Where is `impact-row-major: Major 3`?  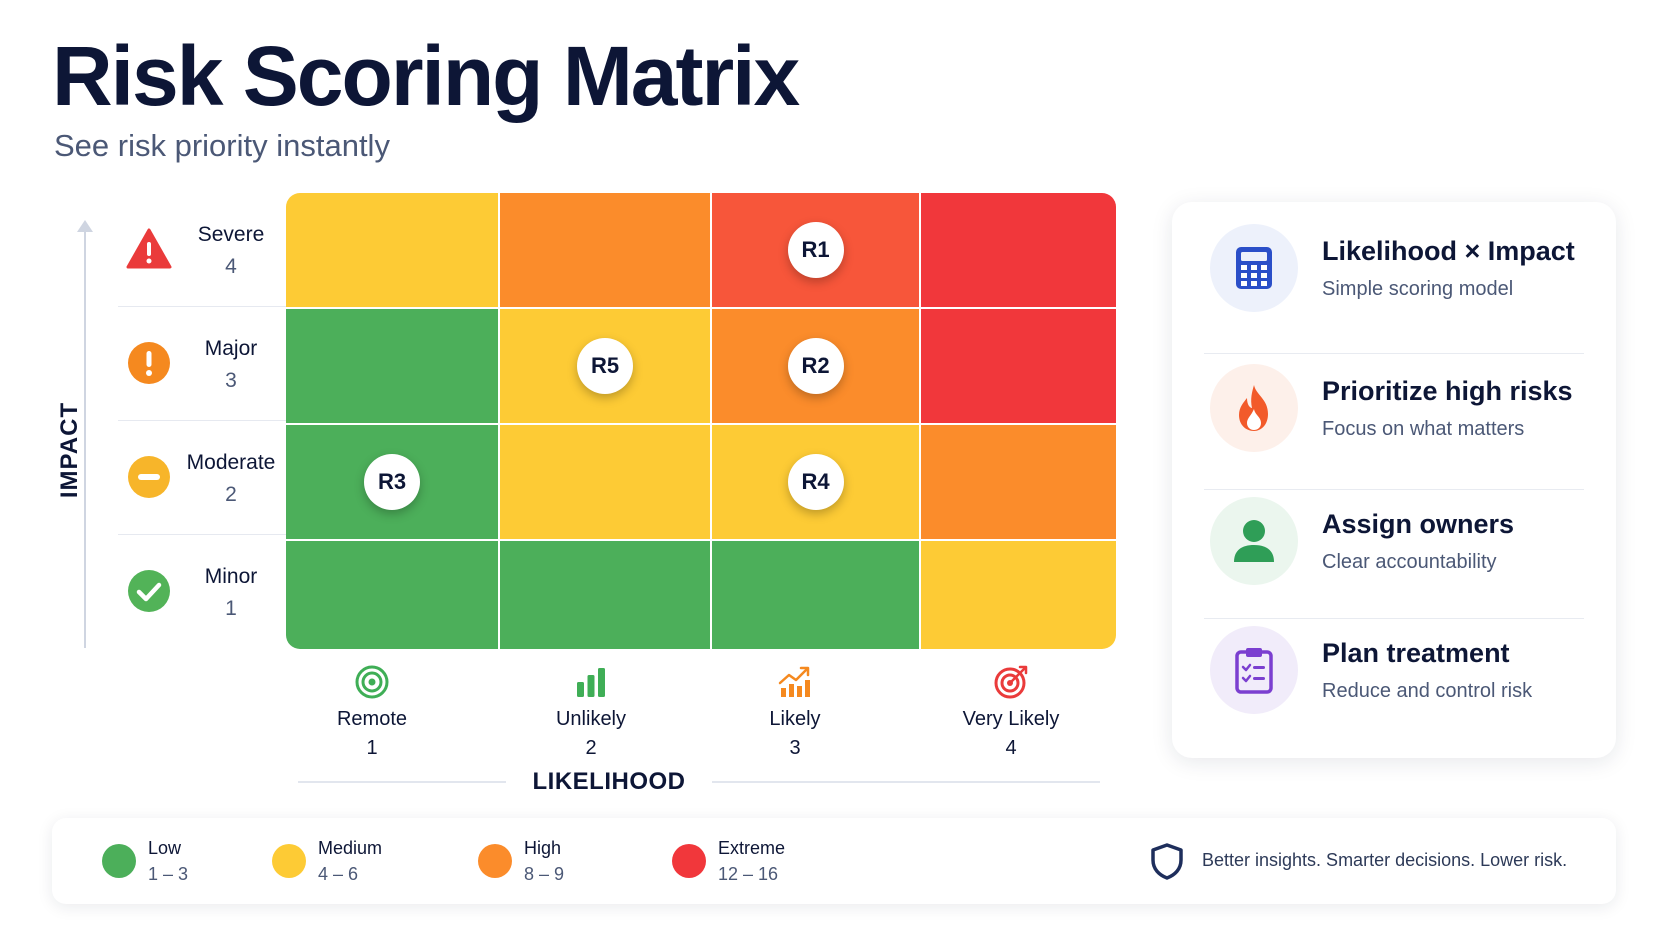
impact-row-major: Major 3 is located at coordinates (202, 364).